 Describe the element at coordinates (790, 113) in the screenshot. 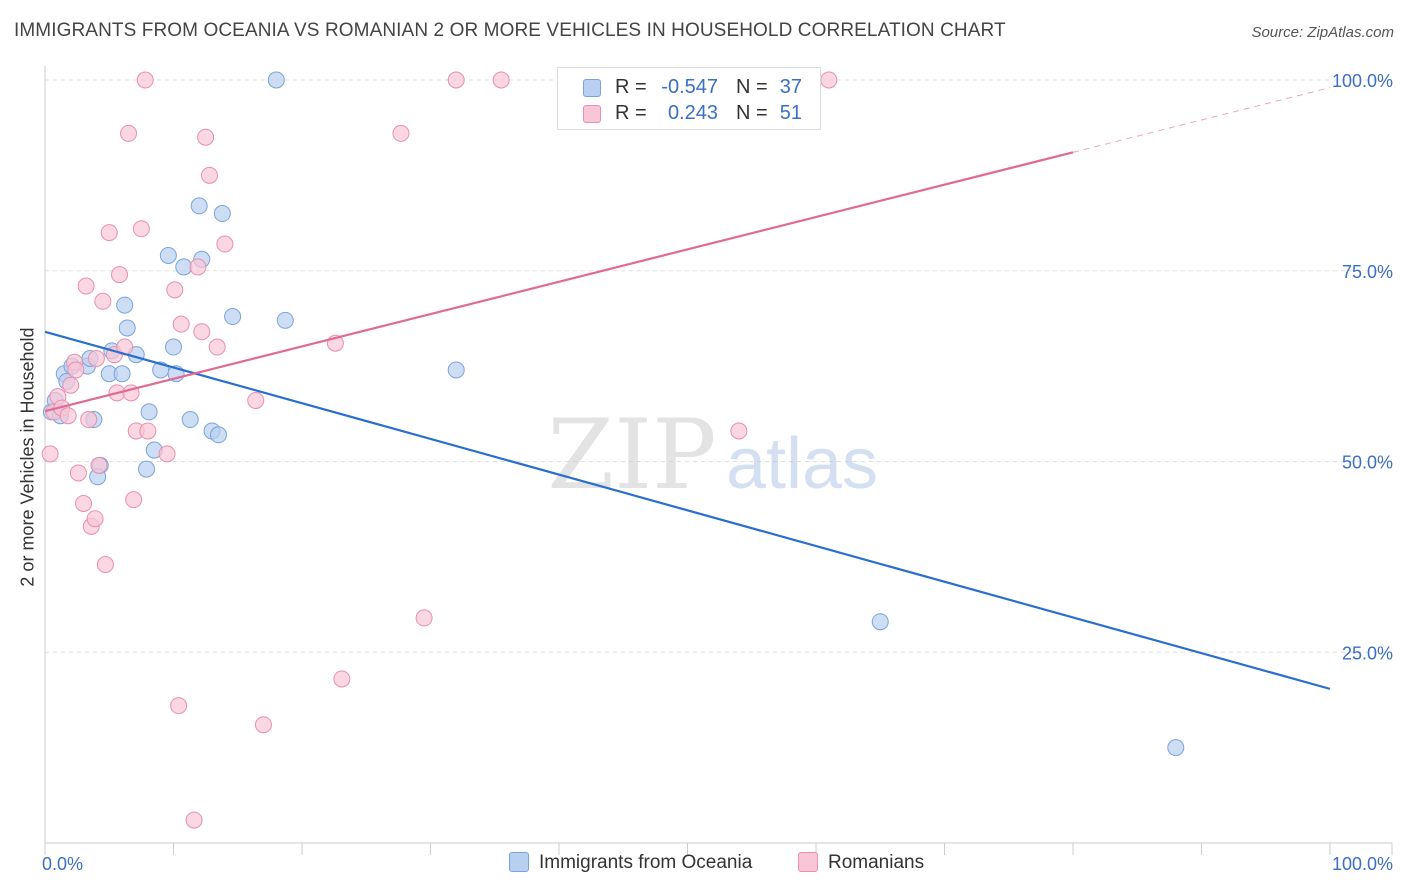

I see `legend-n-value: 51` at that location.